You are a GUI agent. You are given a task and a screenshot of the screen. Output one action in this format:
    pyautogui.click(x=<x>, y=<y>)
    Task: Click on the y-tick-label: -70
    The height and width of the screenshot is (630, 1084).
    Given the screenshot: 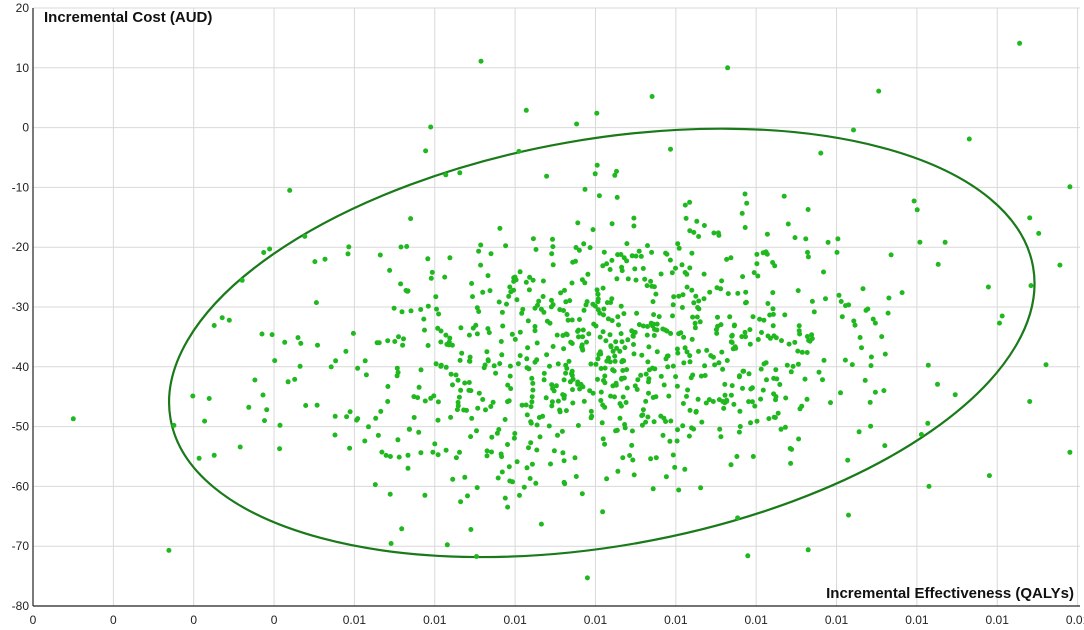 What is the action you would take?
    pyautogui.click(x=21, y=546)
    